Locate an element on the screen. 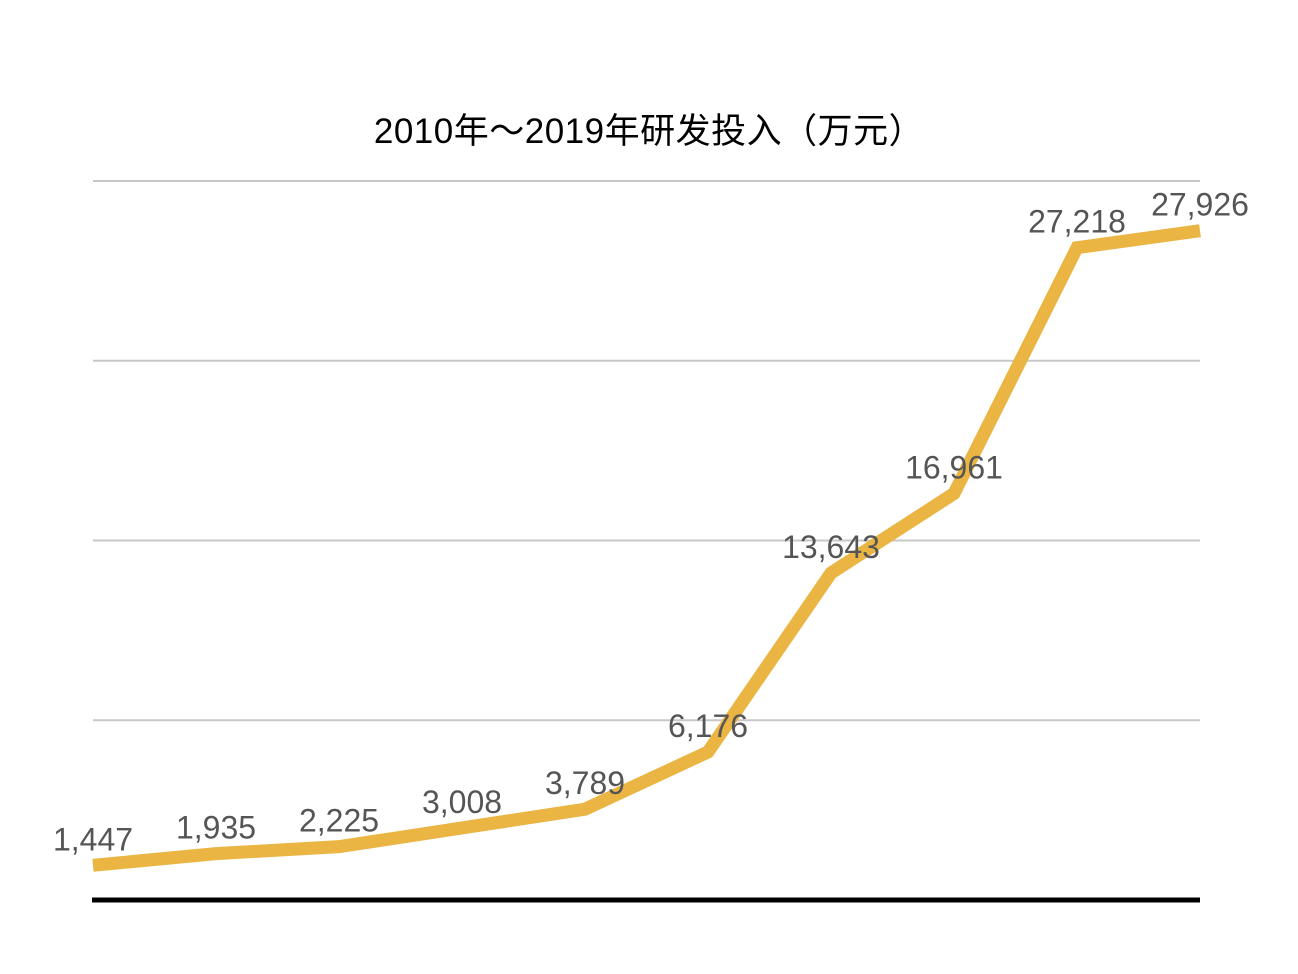 This screenshot has width=1298, height=974. data-label: 13,643 is located at coordinates (831, 547).